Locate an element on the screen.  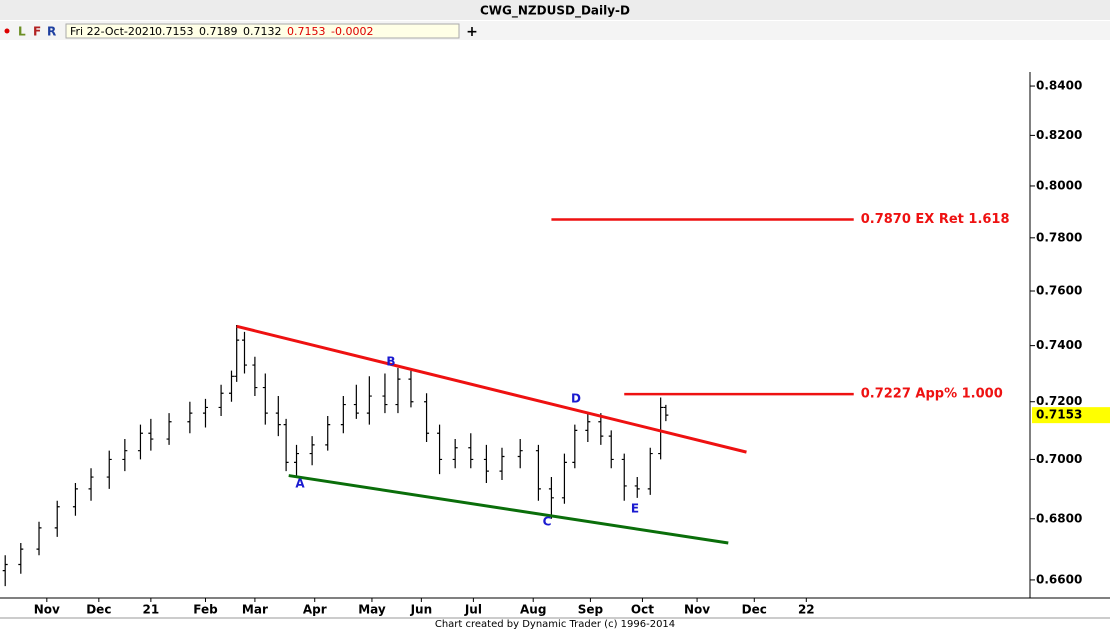
price-tag is located at coordinates (1071, 415).